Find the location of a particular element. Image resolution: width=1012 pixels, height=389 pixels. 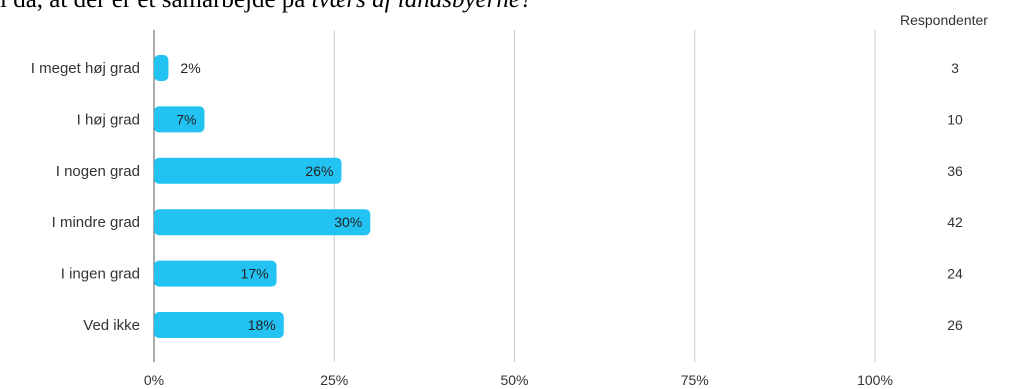

data-label: 18% is located at coordinates (262, 325).